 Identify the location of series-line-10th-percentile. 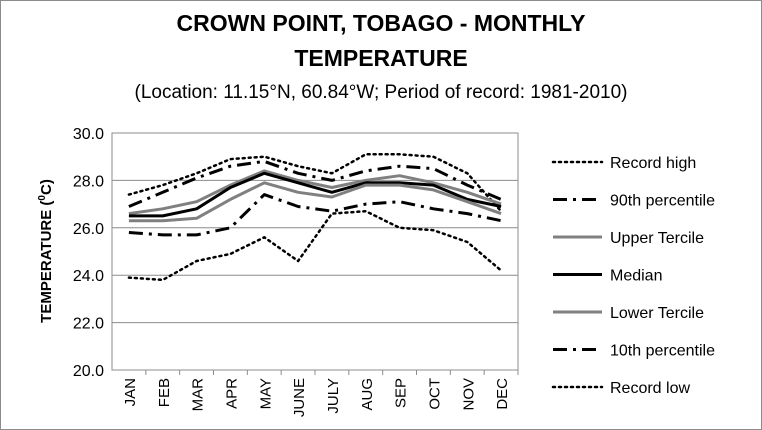
(315, 215).